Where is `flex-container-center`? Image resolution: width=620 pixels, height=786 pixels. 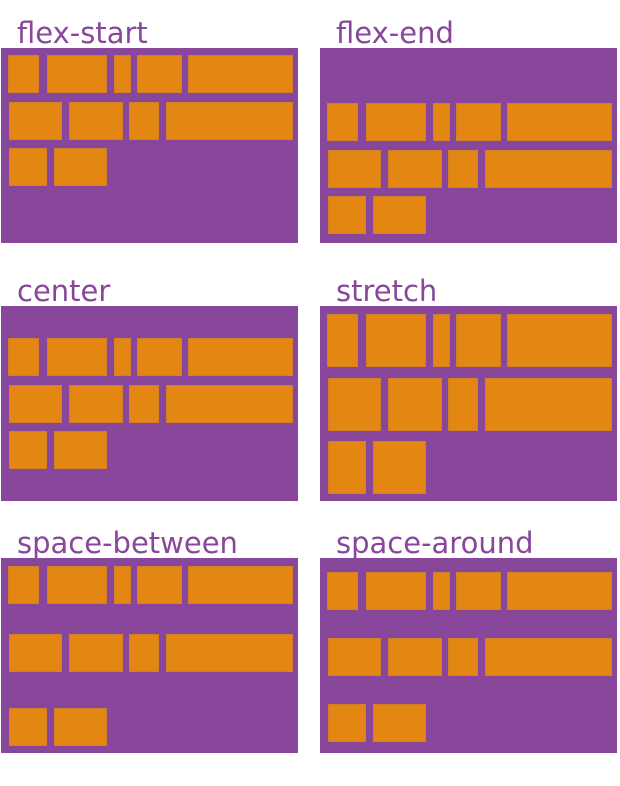 flex-container-center is located at coordinates (149, 403).